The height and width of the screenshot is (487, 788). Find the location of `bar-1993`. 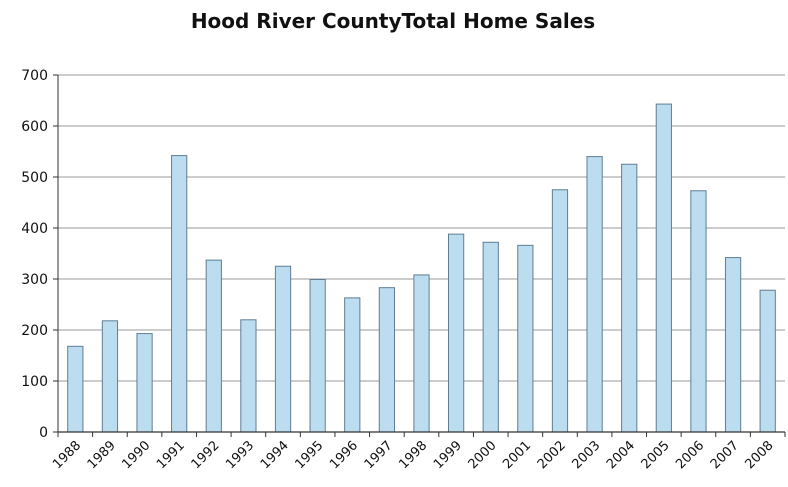

bar-1993 is located at coordinates (248, 376).